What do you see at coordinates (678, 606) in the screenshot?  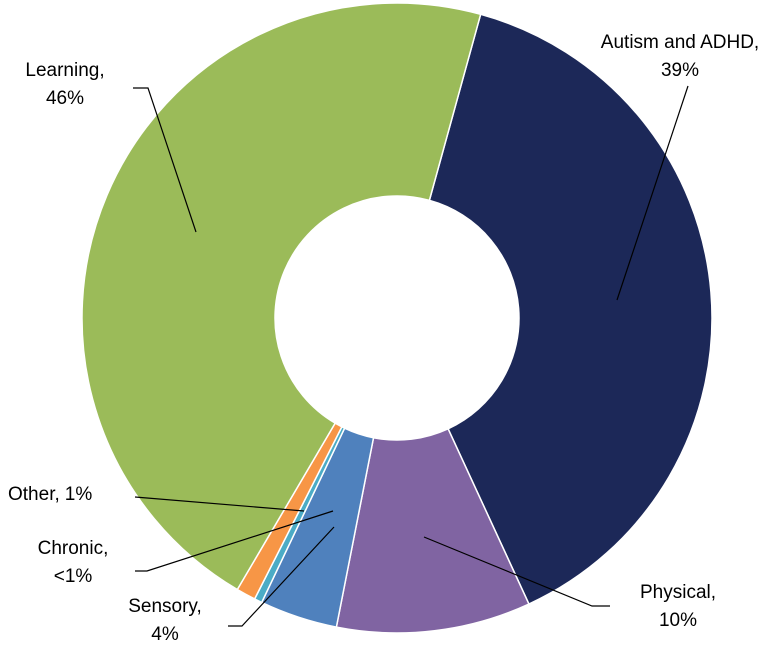 I see `data-label: Physical, 10%` at bounding box center [678, 606].